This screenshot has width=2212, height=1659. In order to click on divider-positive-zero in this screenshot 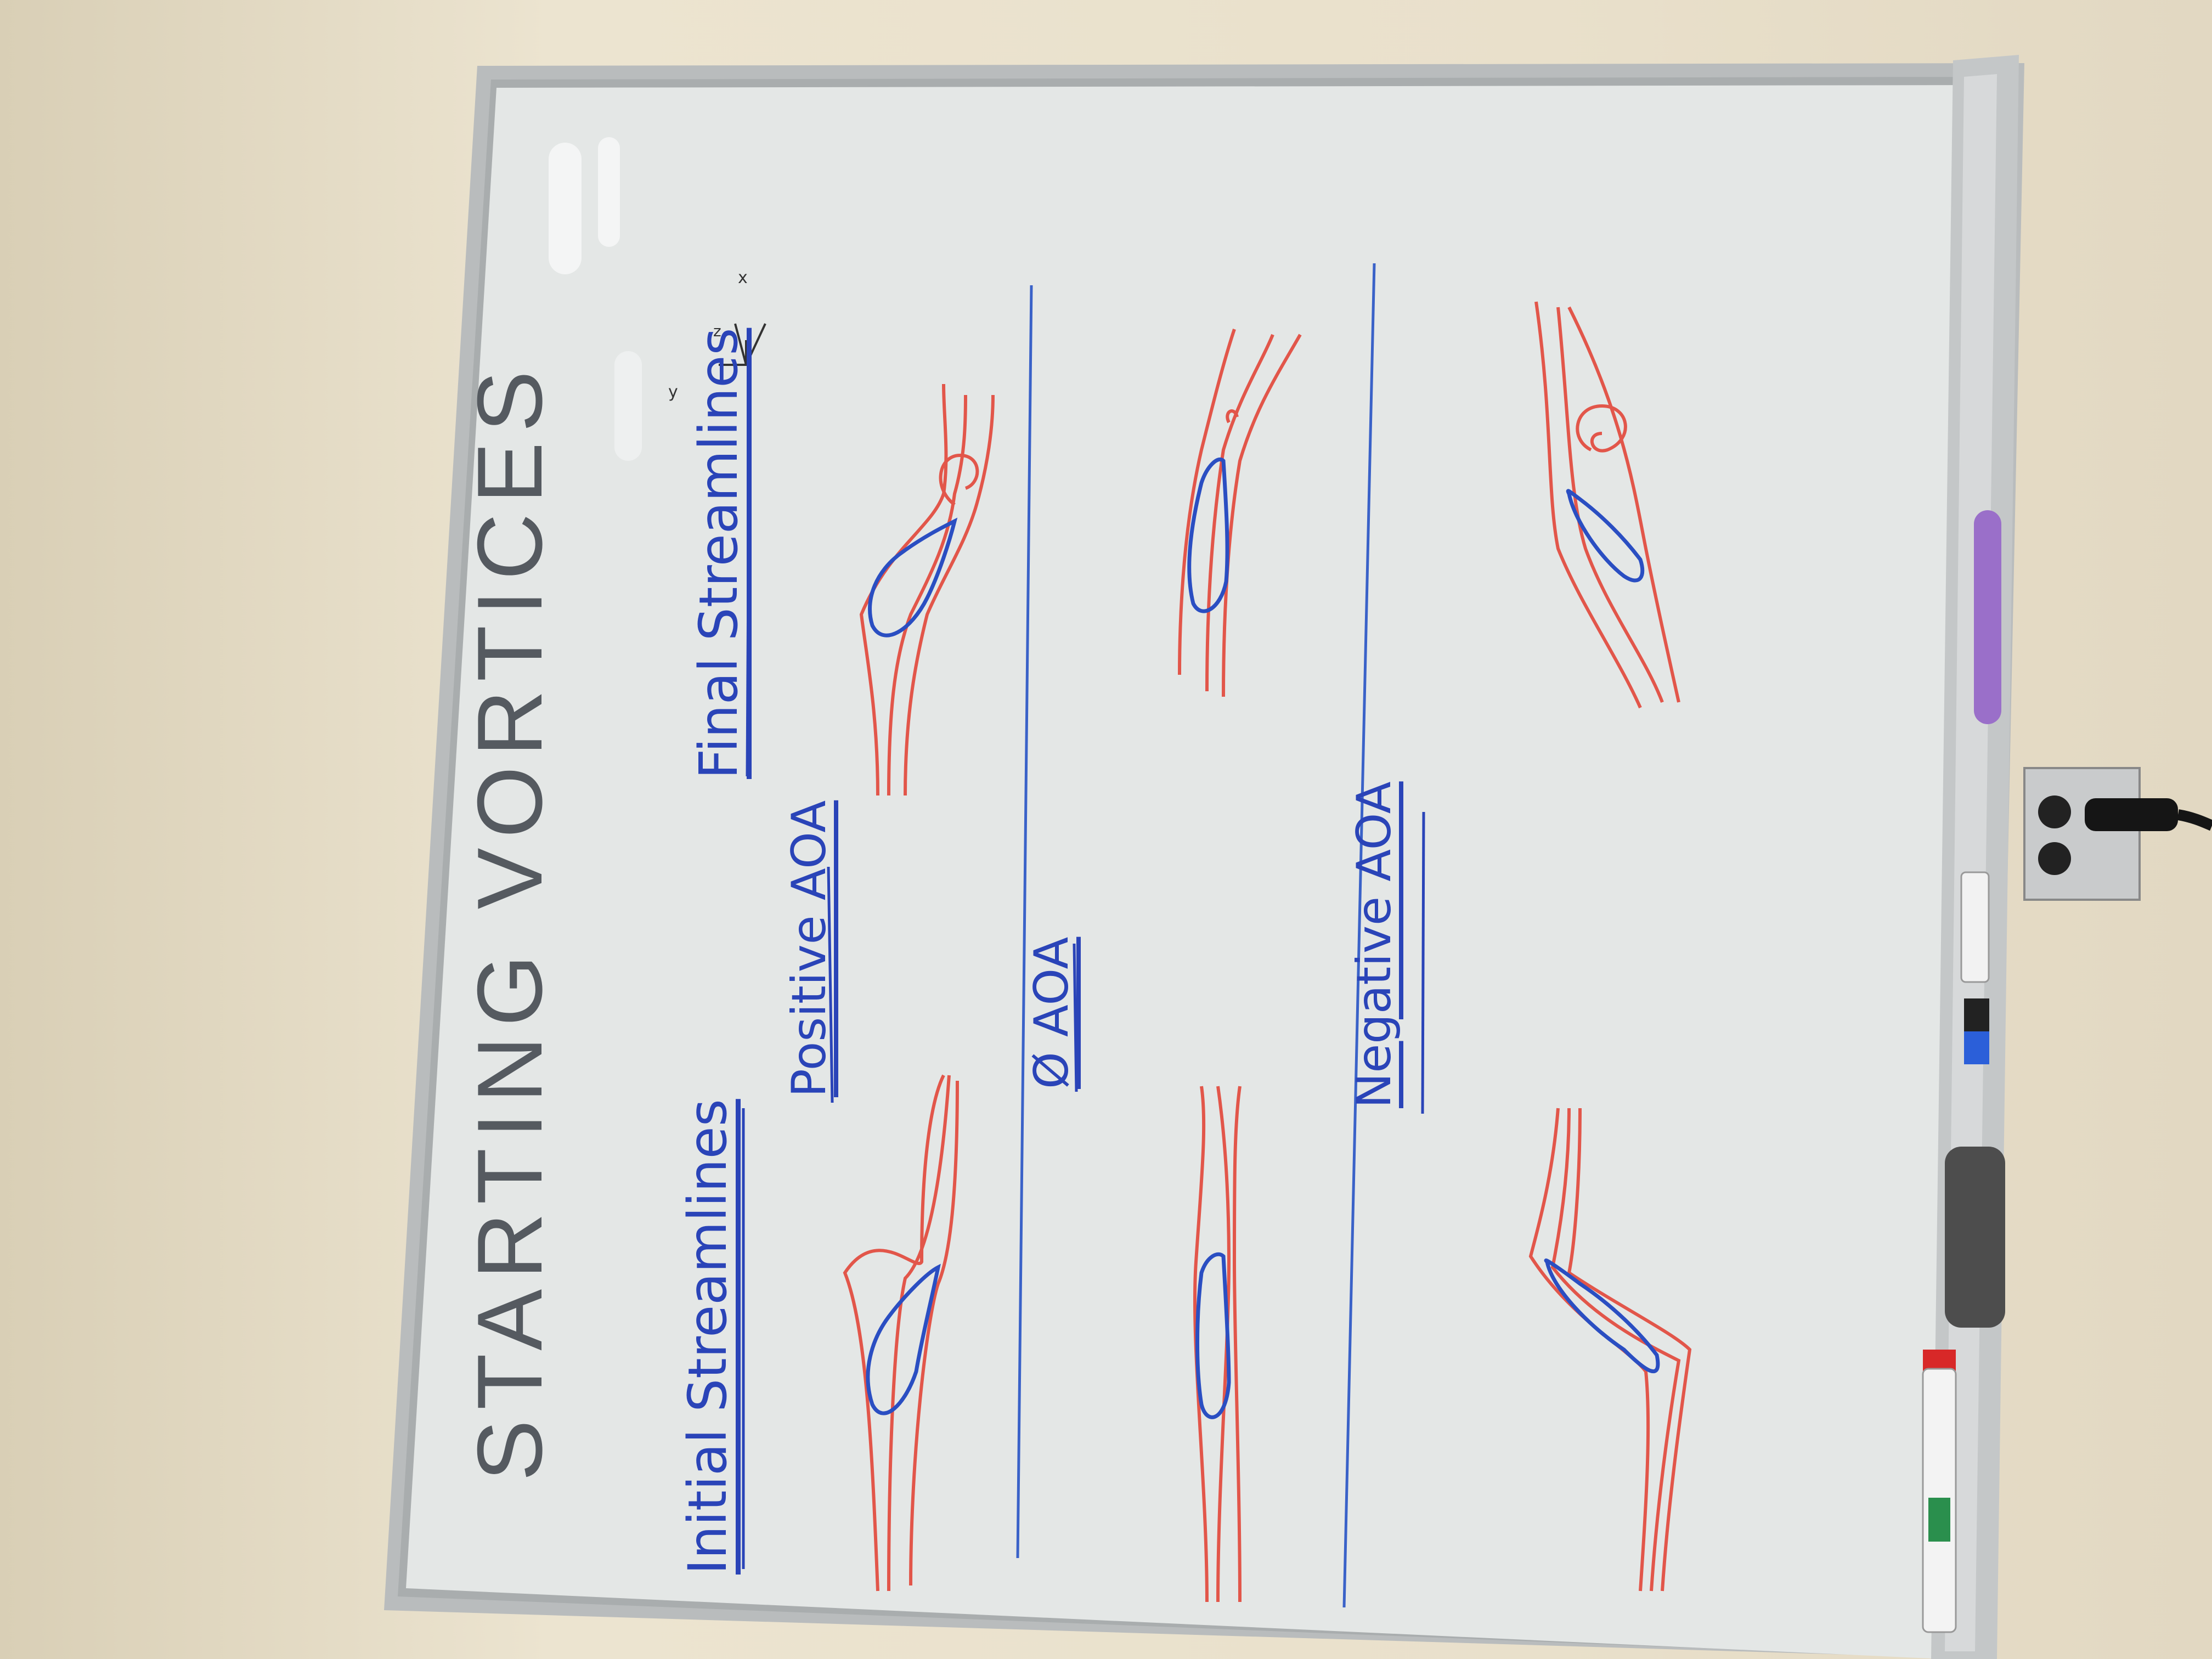, I will do `click(1024, 922)`.